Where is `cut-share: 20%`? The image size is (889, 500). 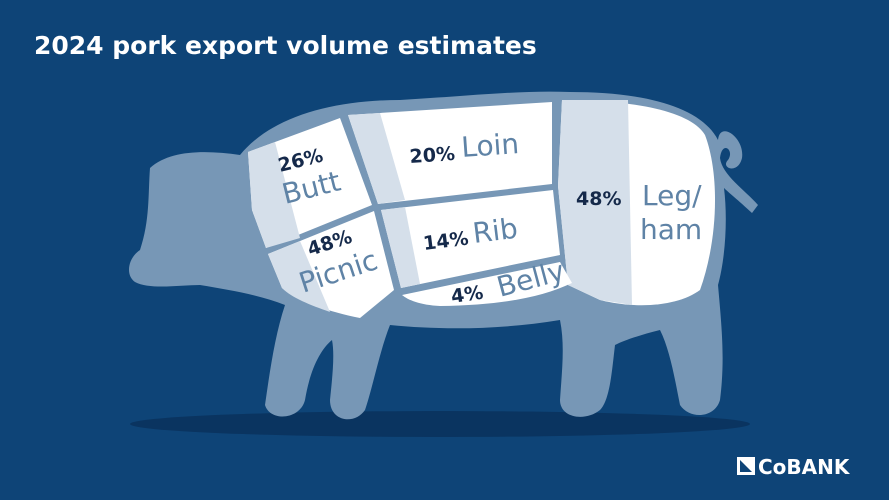 cut-share: 20% is located at coordinates (432, 155).